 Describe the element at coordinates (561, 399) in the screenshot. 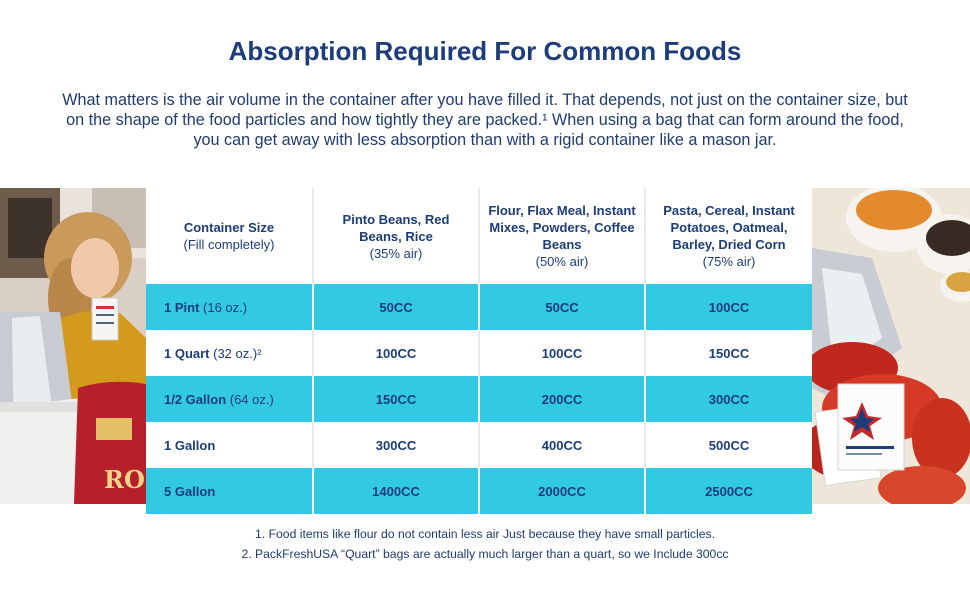

I see `value-cell: 200CC` at that location.